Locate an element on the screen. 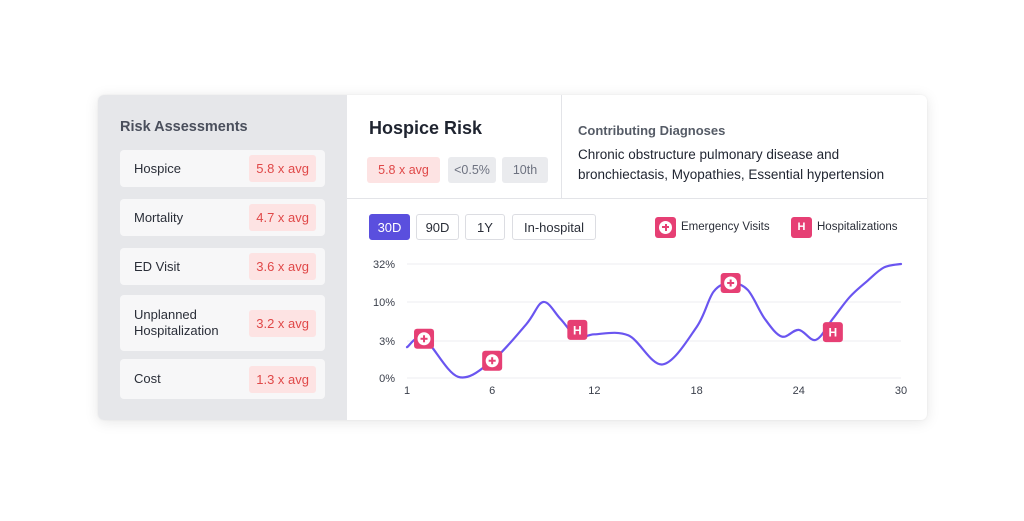 The width and height of the screenshot is (1024, 521). x-tick-label: 24 is located at coordinates (799, 391).